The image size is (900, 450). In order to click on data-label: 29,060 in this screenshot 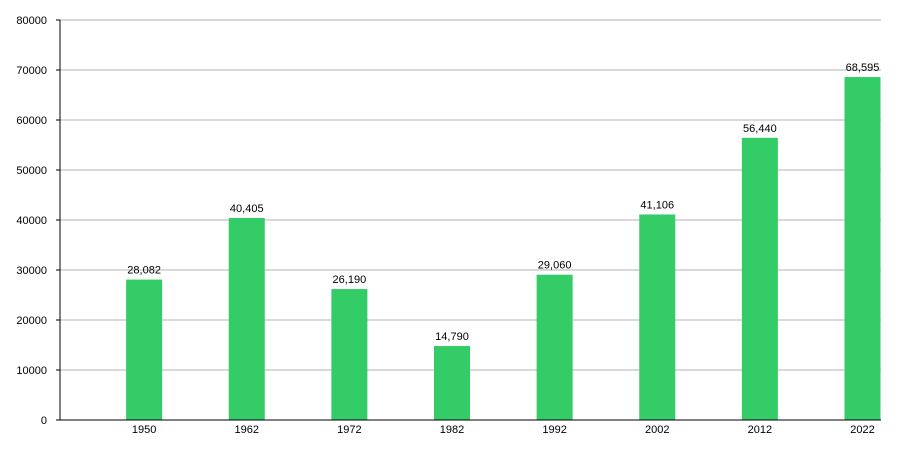, I will do `click(555, 266)`.